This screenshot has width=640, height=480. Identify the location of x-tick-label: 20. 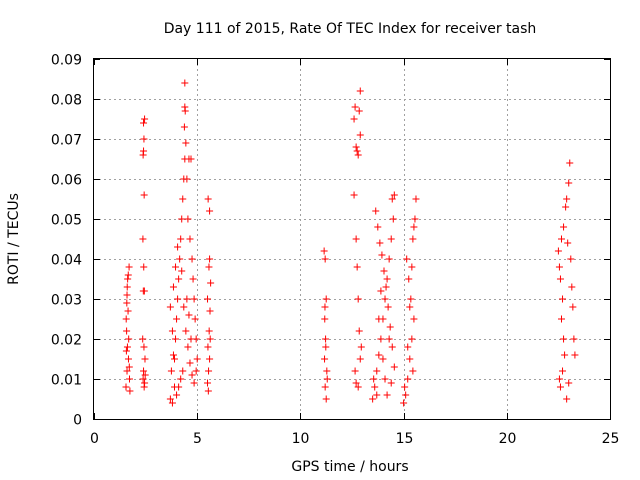
(508, 439).